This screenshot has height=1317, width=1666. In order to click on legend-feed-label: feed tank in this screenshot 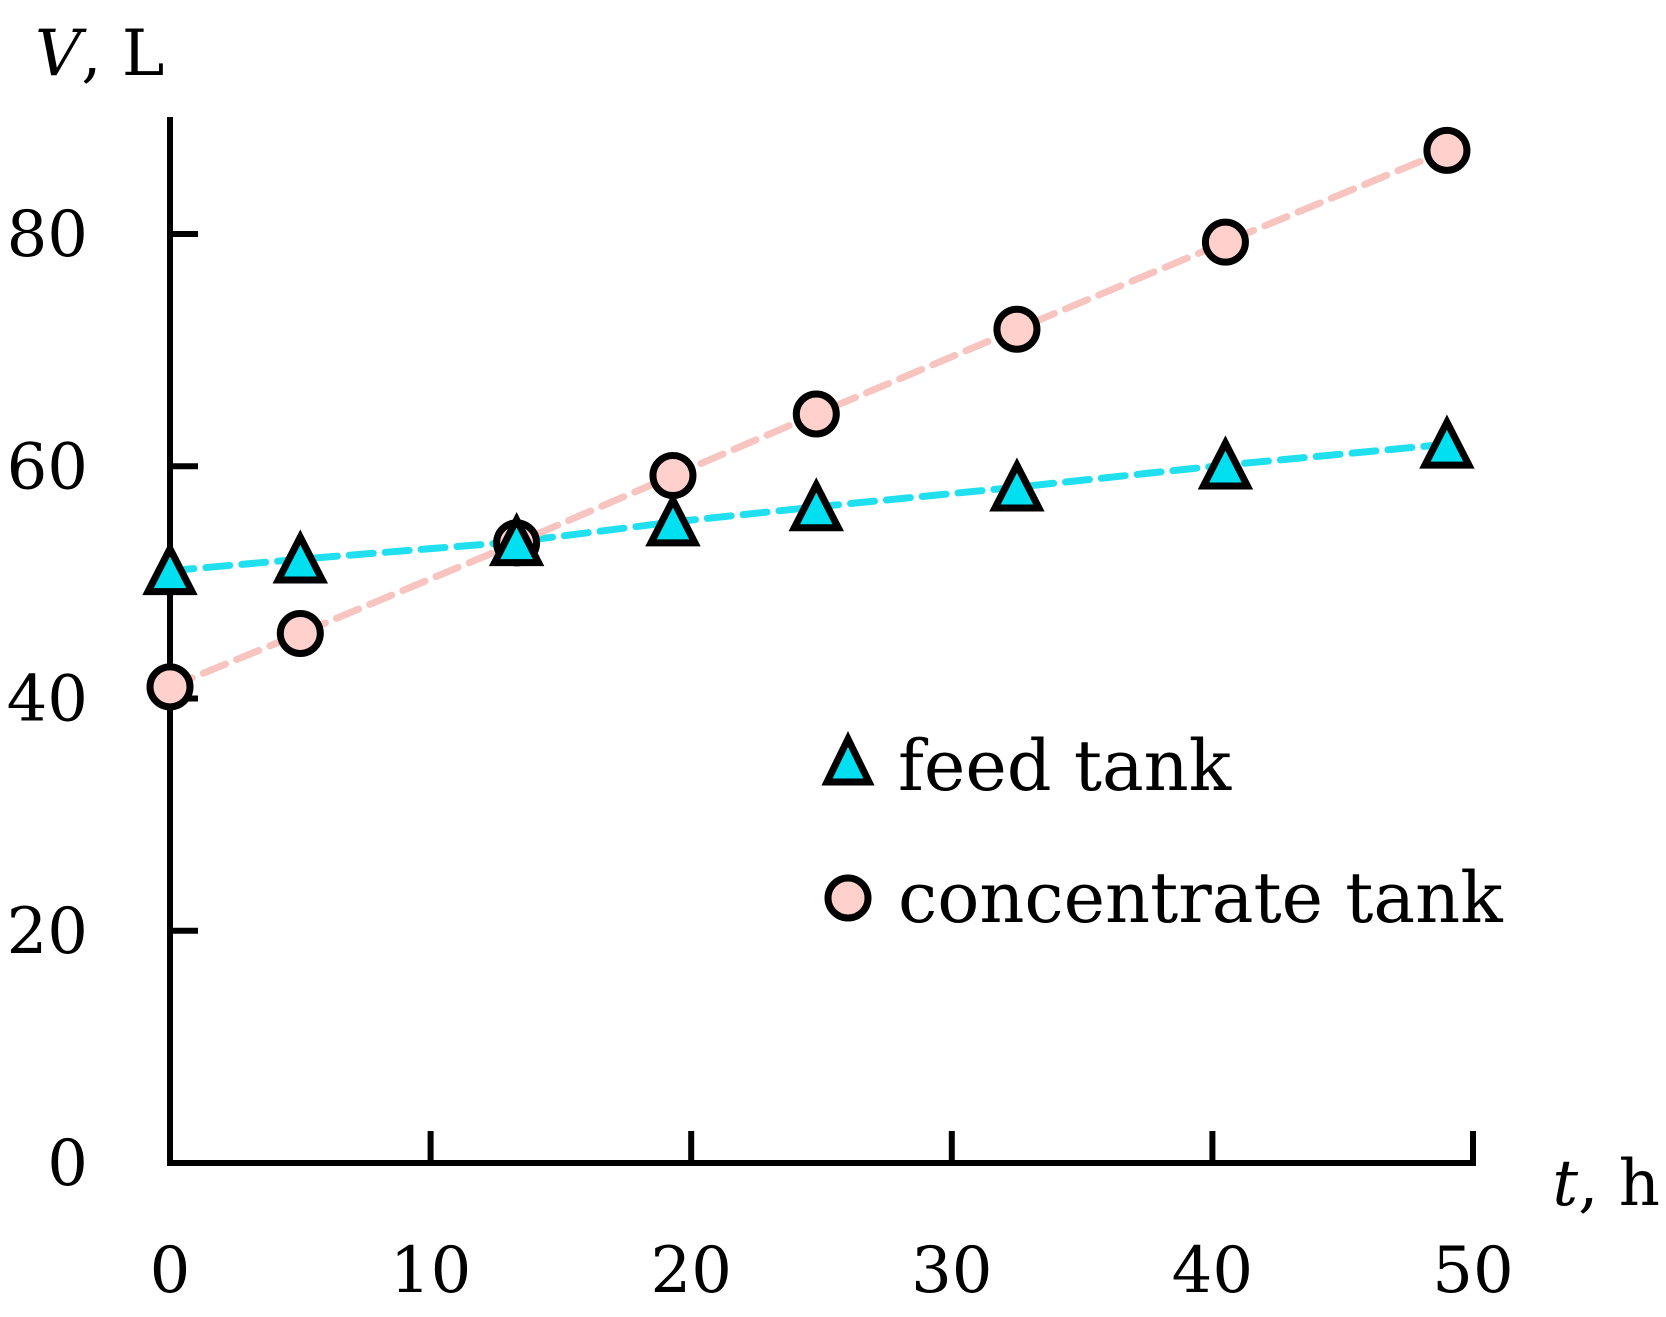, I will do `click(1065, 766)`.